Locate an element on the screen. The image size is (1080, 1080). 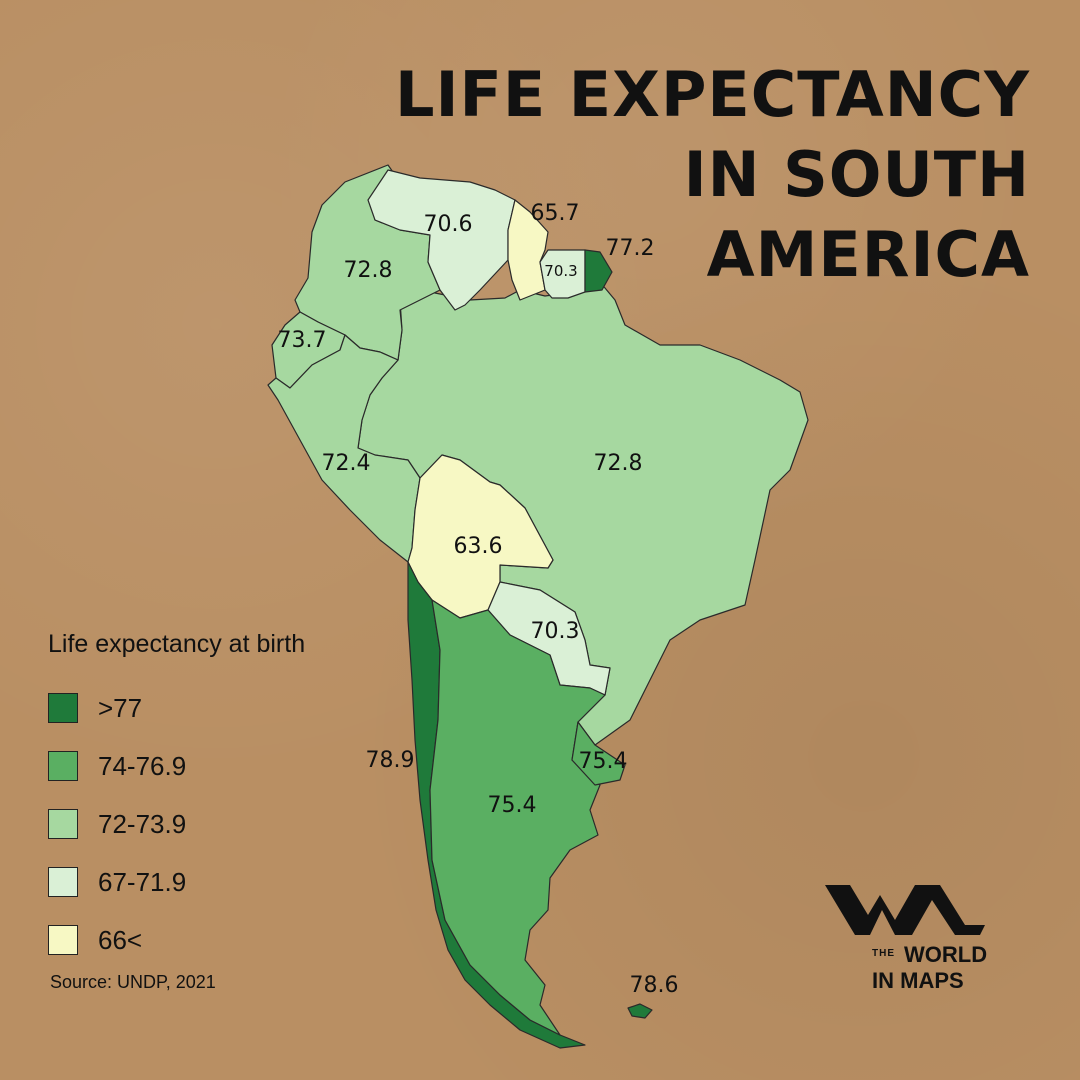
title-line-2: IN SOUTH is located at coordinates (856, 174).